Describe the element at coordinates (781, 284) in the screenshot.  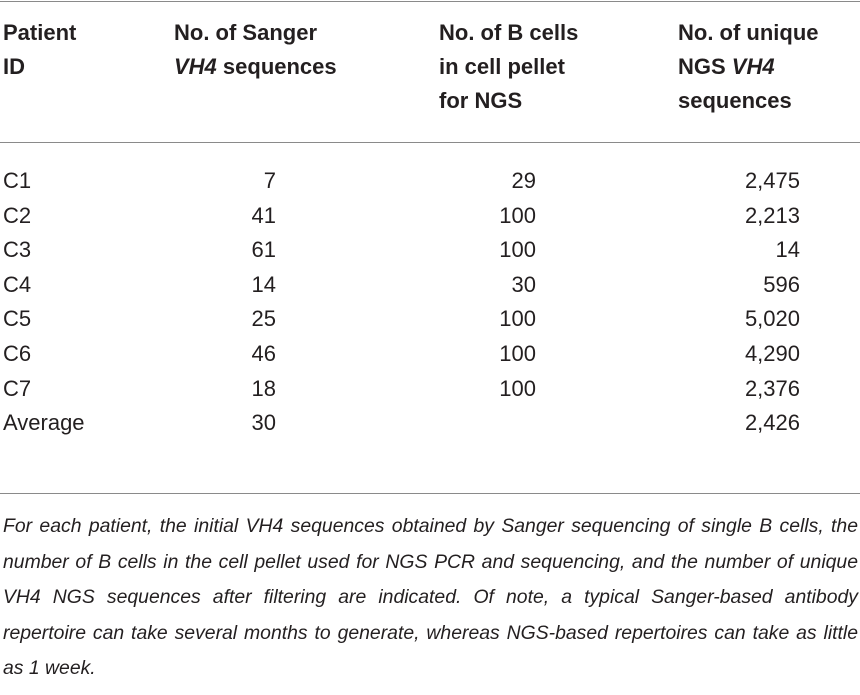
I see `cell-ngs-count: 596` at that location.